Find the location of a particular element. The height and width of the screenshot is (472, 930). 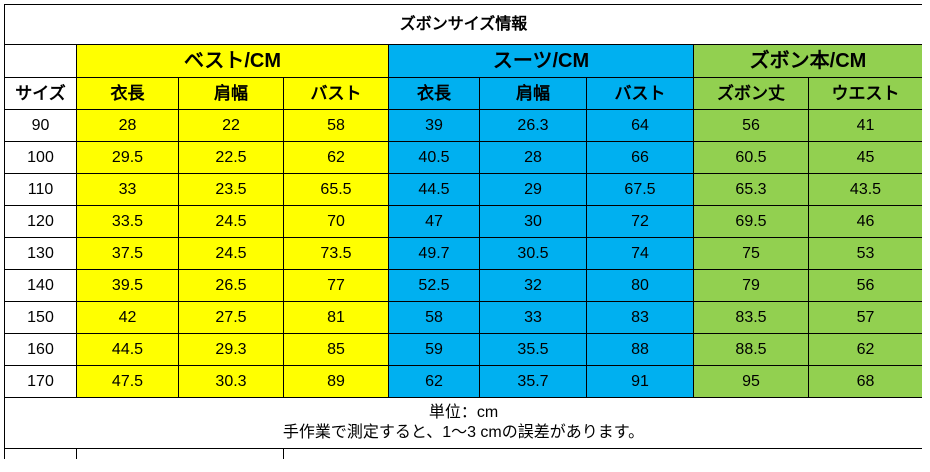

measurement-cell: 52.5 is located at coordinates (434, 285).